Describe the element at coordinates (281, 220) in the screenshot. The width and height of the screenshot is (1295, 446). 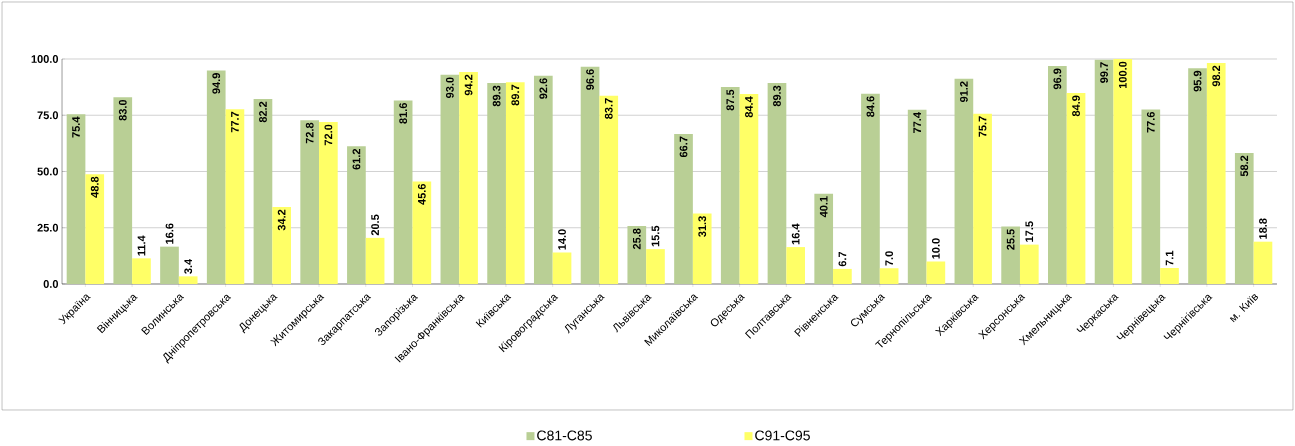
I see `data-label: 34.2` at that location.